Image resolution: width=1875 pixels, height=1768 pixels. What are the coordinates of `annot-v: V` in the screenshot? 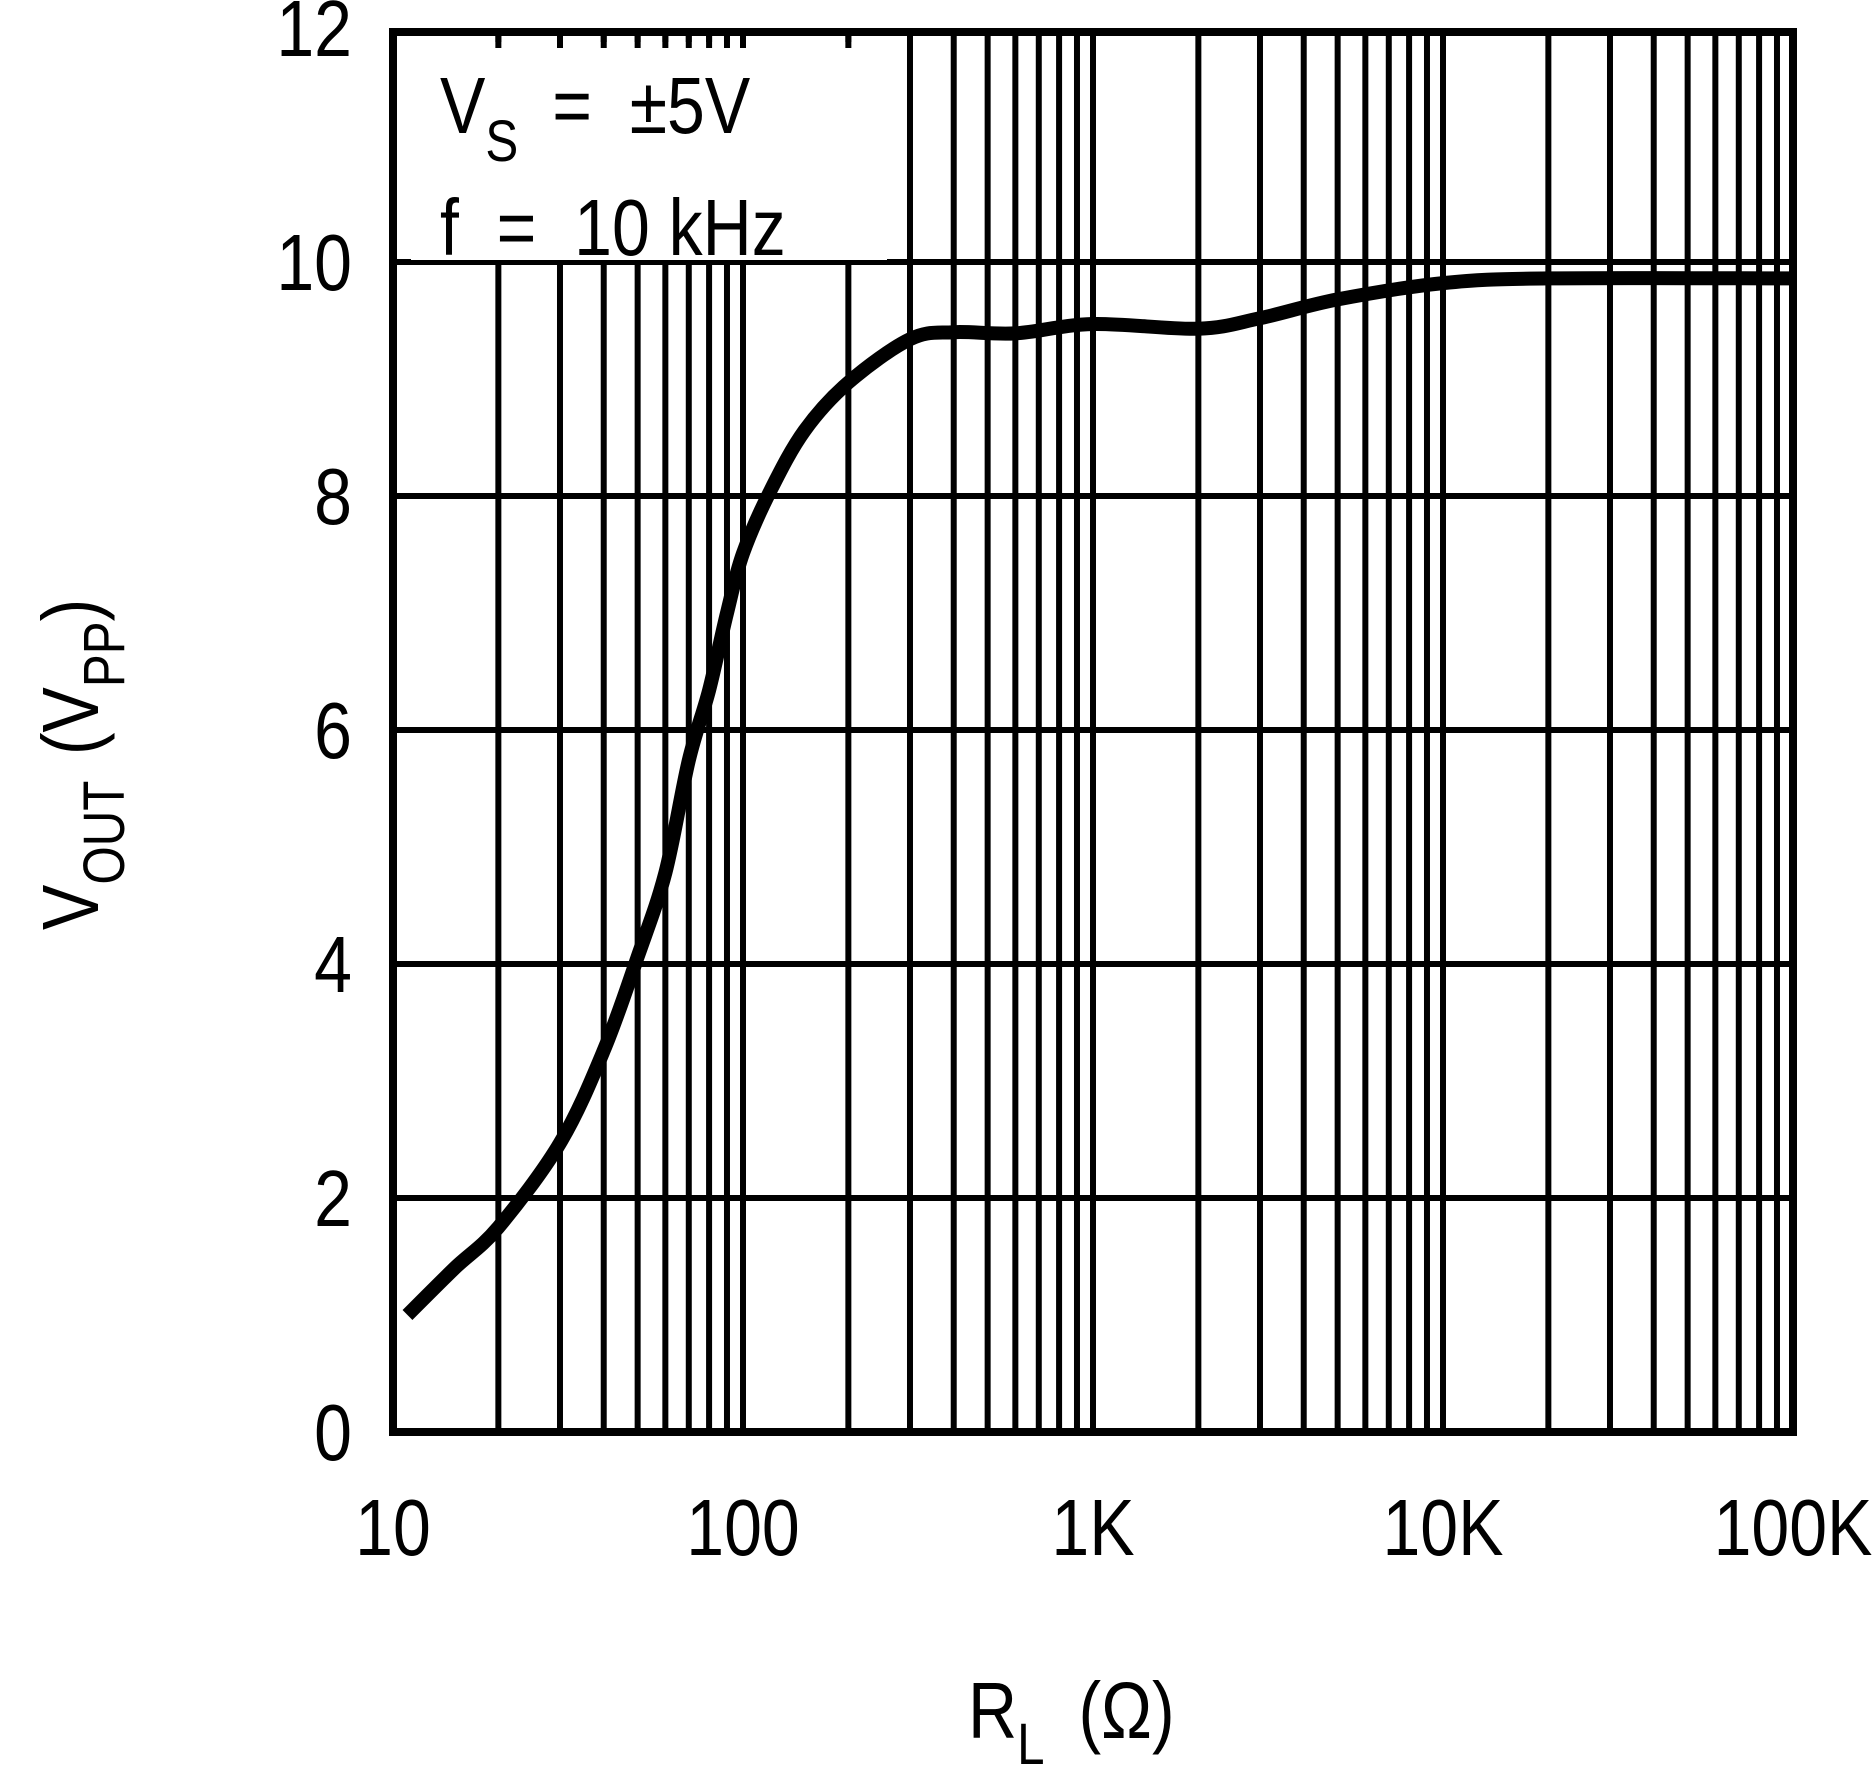 It's located at (463, 105).